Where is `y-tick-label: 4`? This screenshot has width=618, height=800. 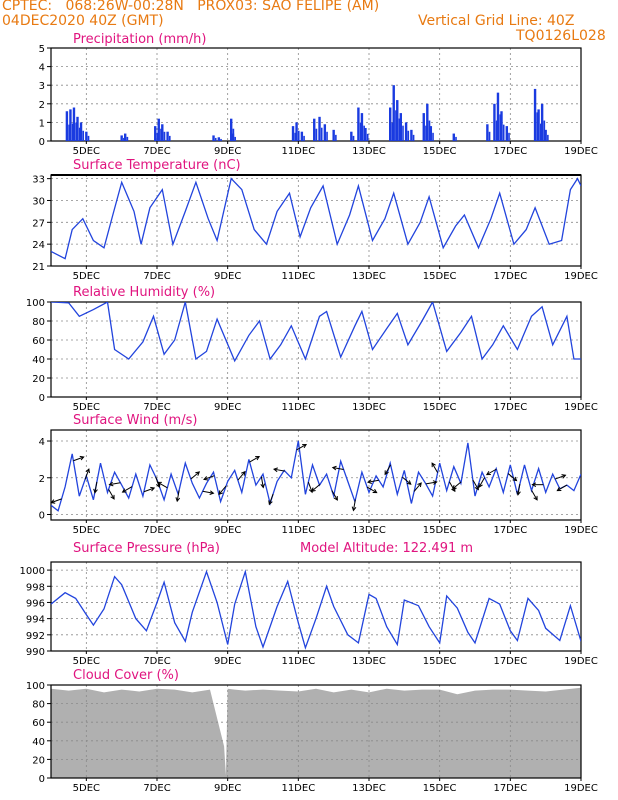 y-tick-label: 4 is located at coordinates (42, 68).